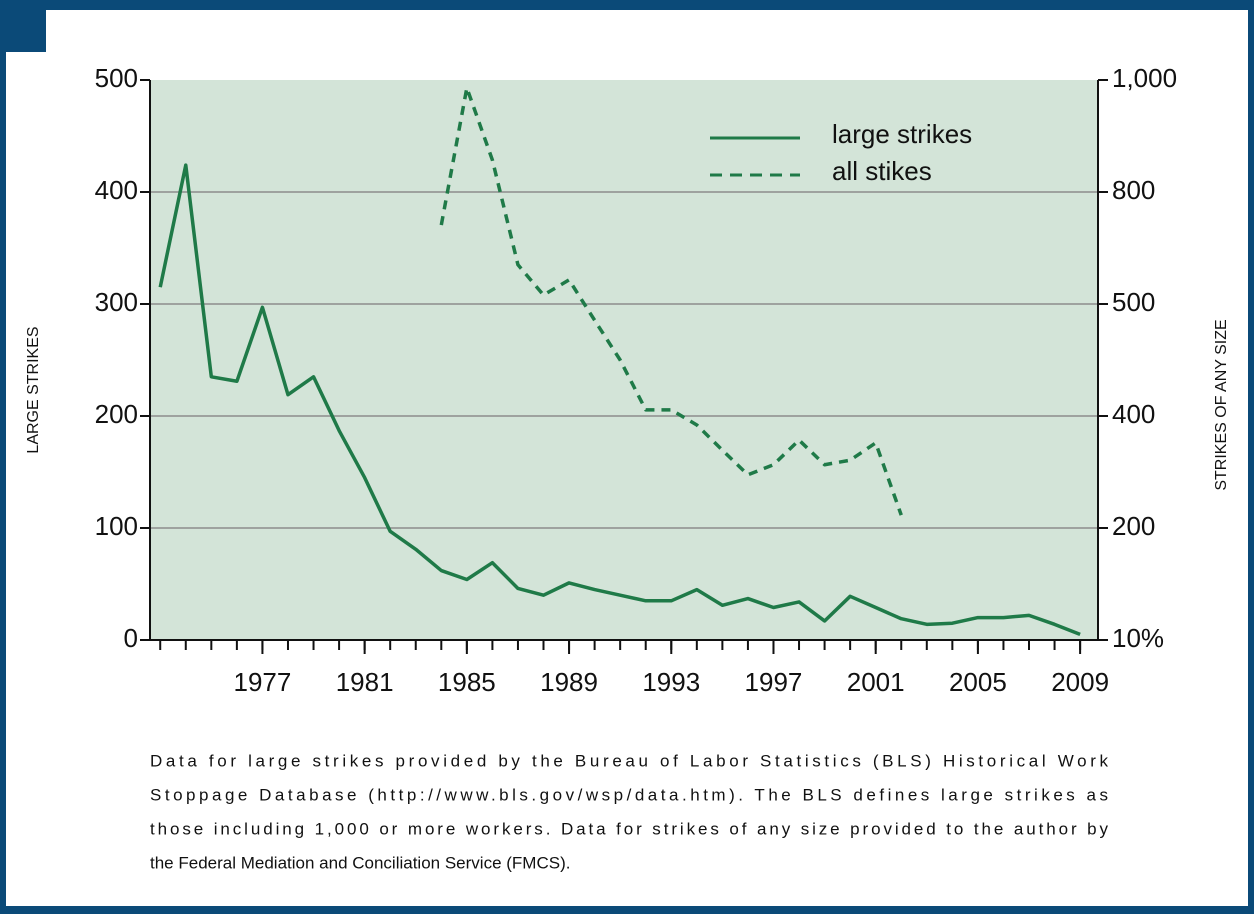 This screenshot has width=1254, height=914. What do you see at coordinates (1221, 404) in the screenshot?
I see `y2-axis-title: STRIKES OF ANY SIZE` at bounding box center [1221, 404].